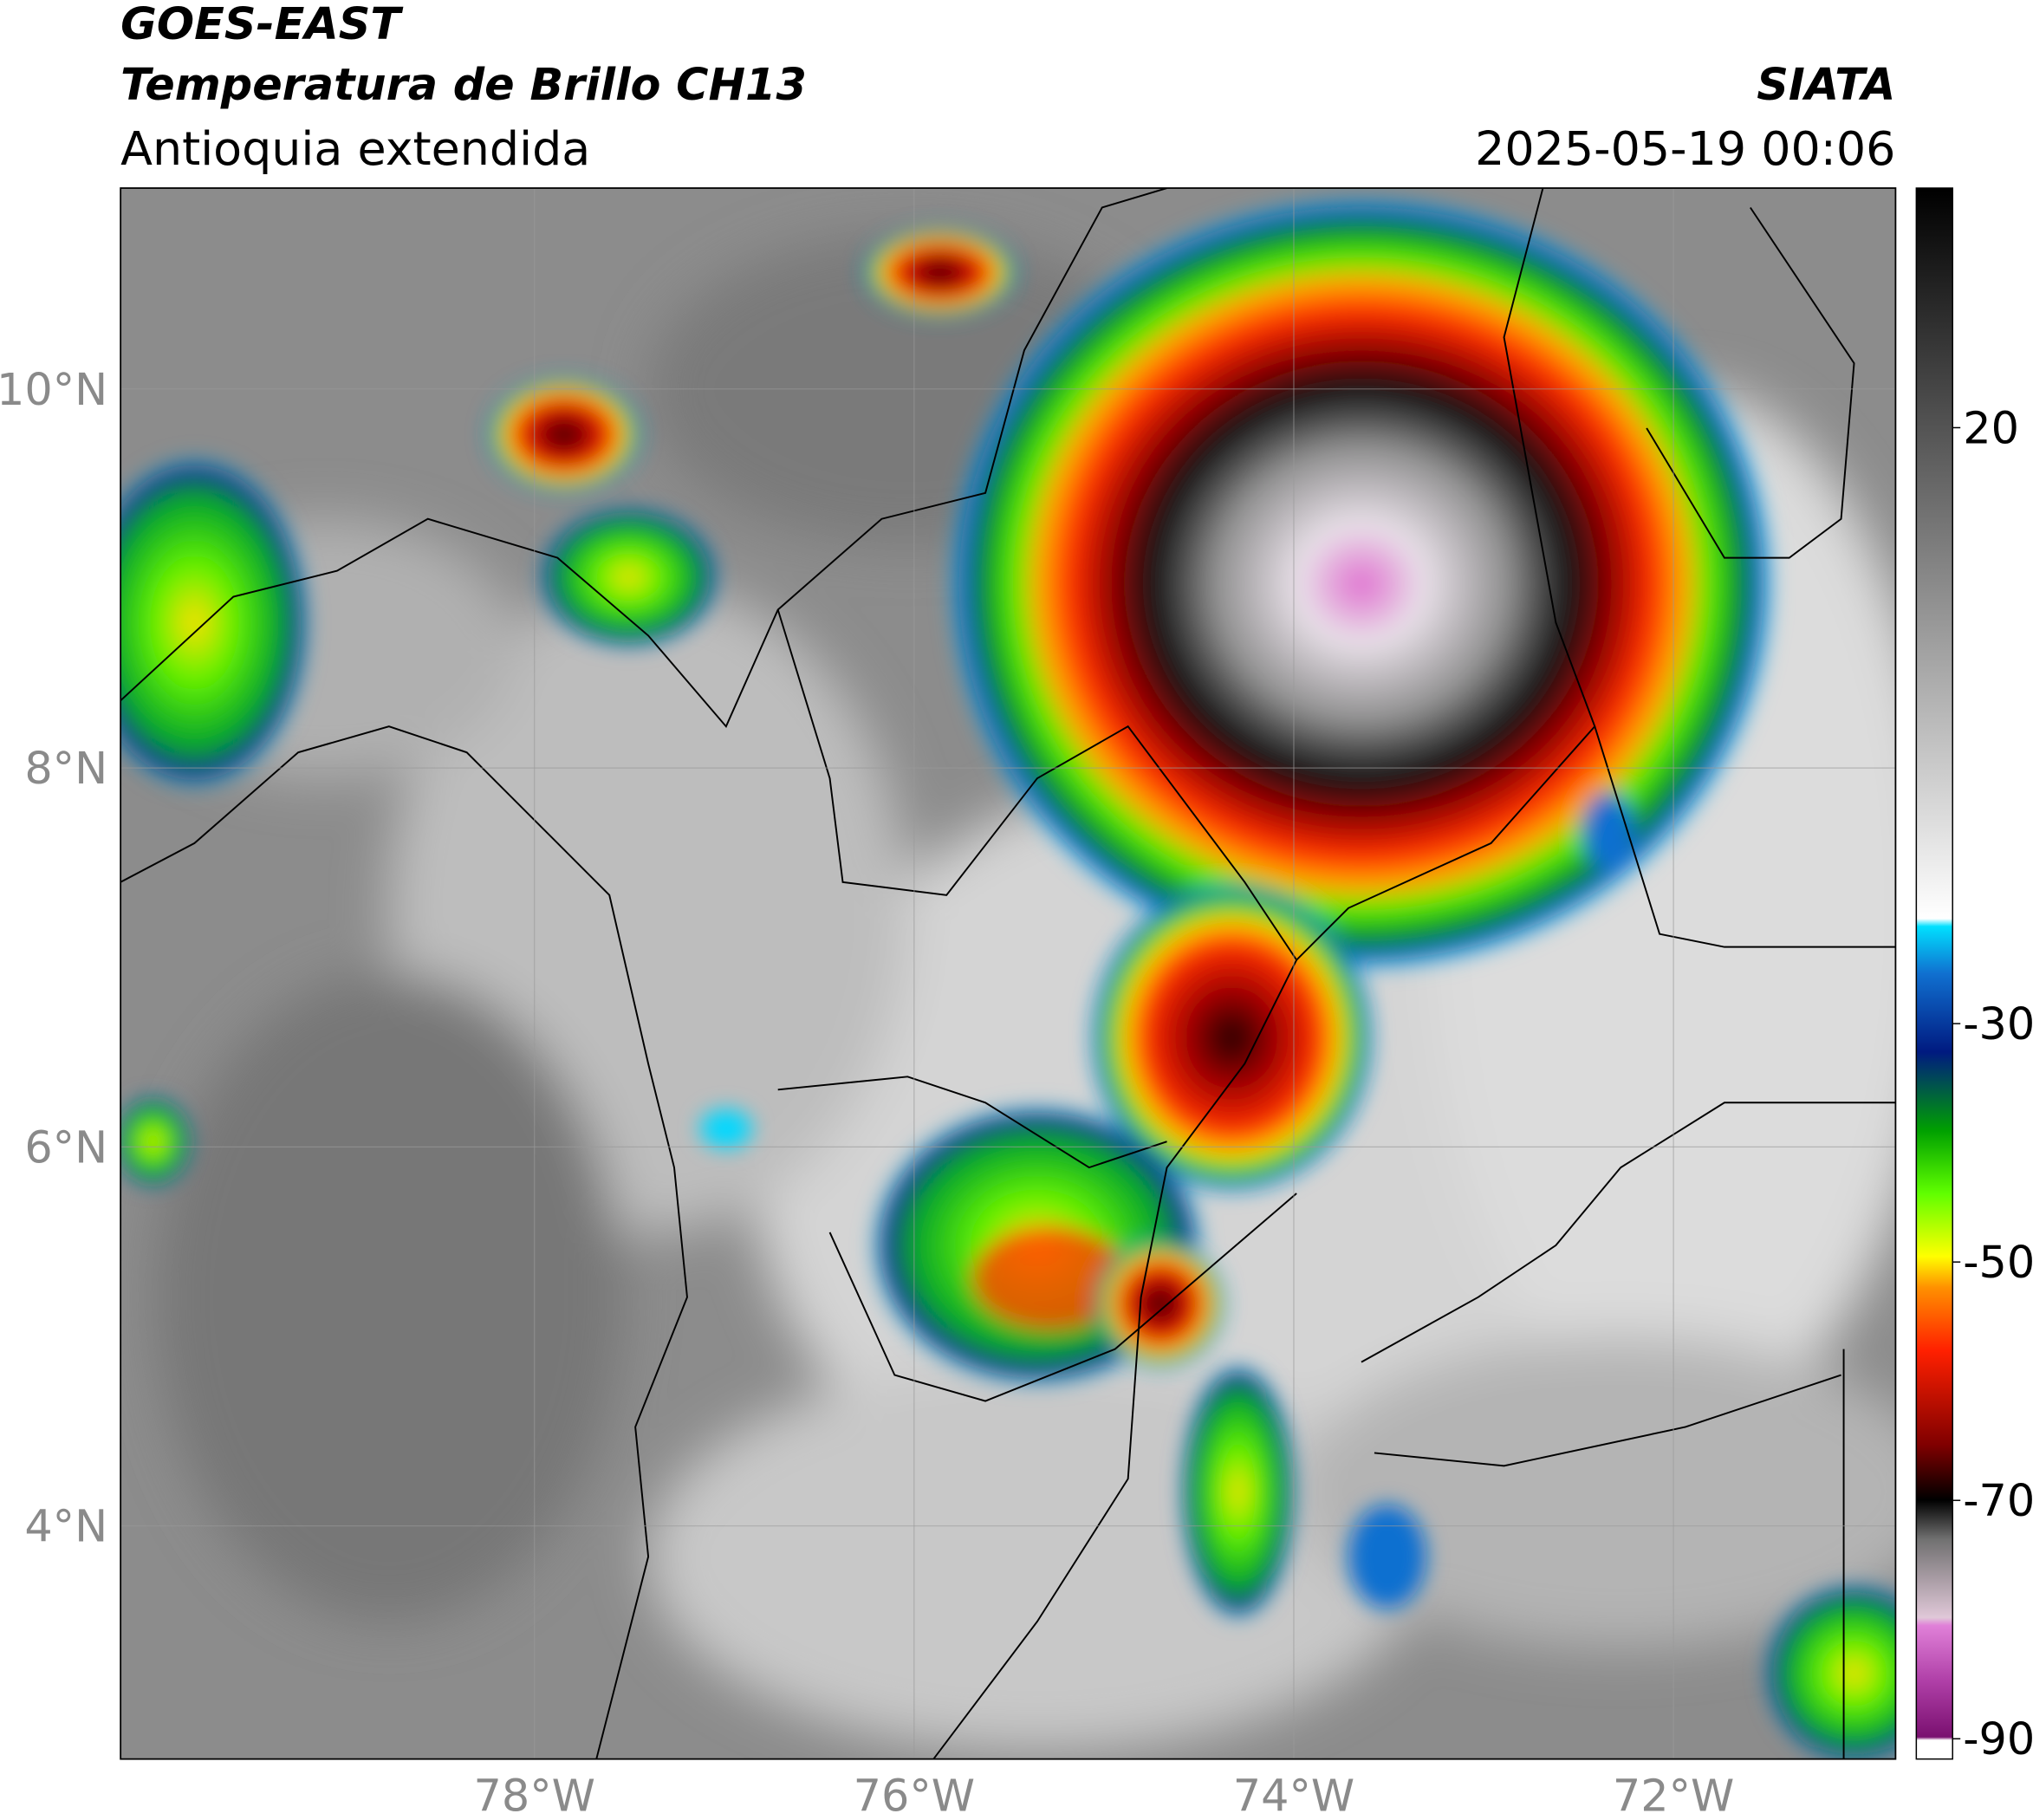 This screenshot has height=1820, width=2033. I want to click on lat-tick-label: 10°N, so click(53, 389).